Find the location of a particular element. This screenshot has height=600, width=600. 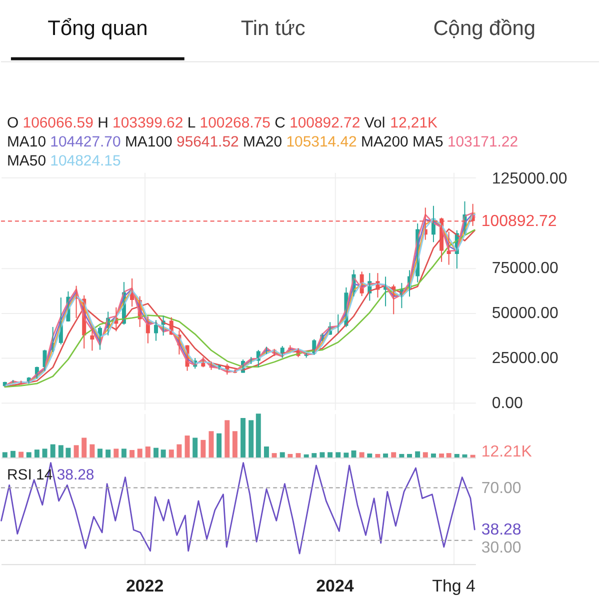

text: O 106066.59 is located at coordinates (50, 123).